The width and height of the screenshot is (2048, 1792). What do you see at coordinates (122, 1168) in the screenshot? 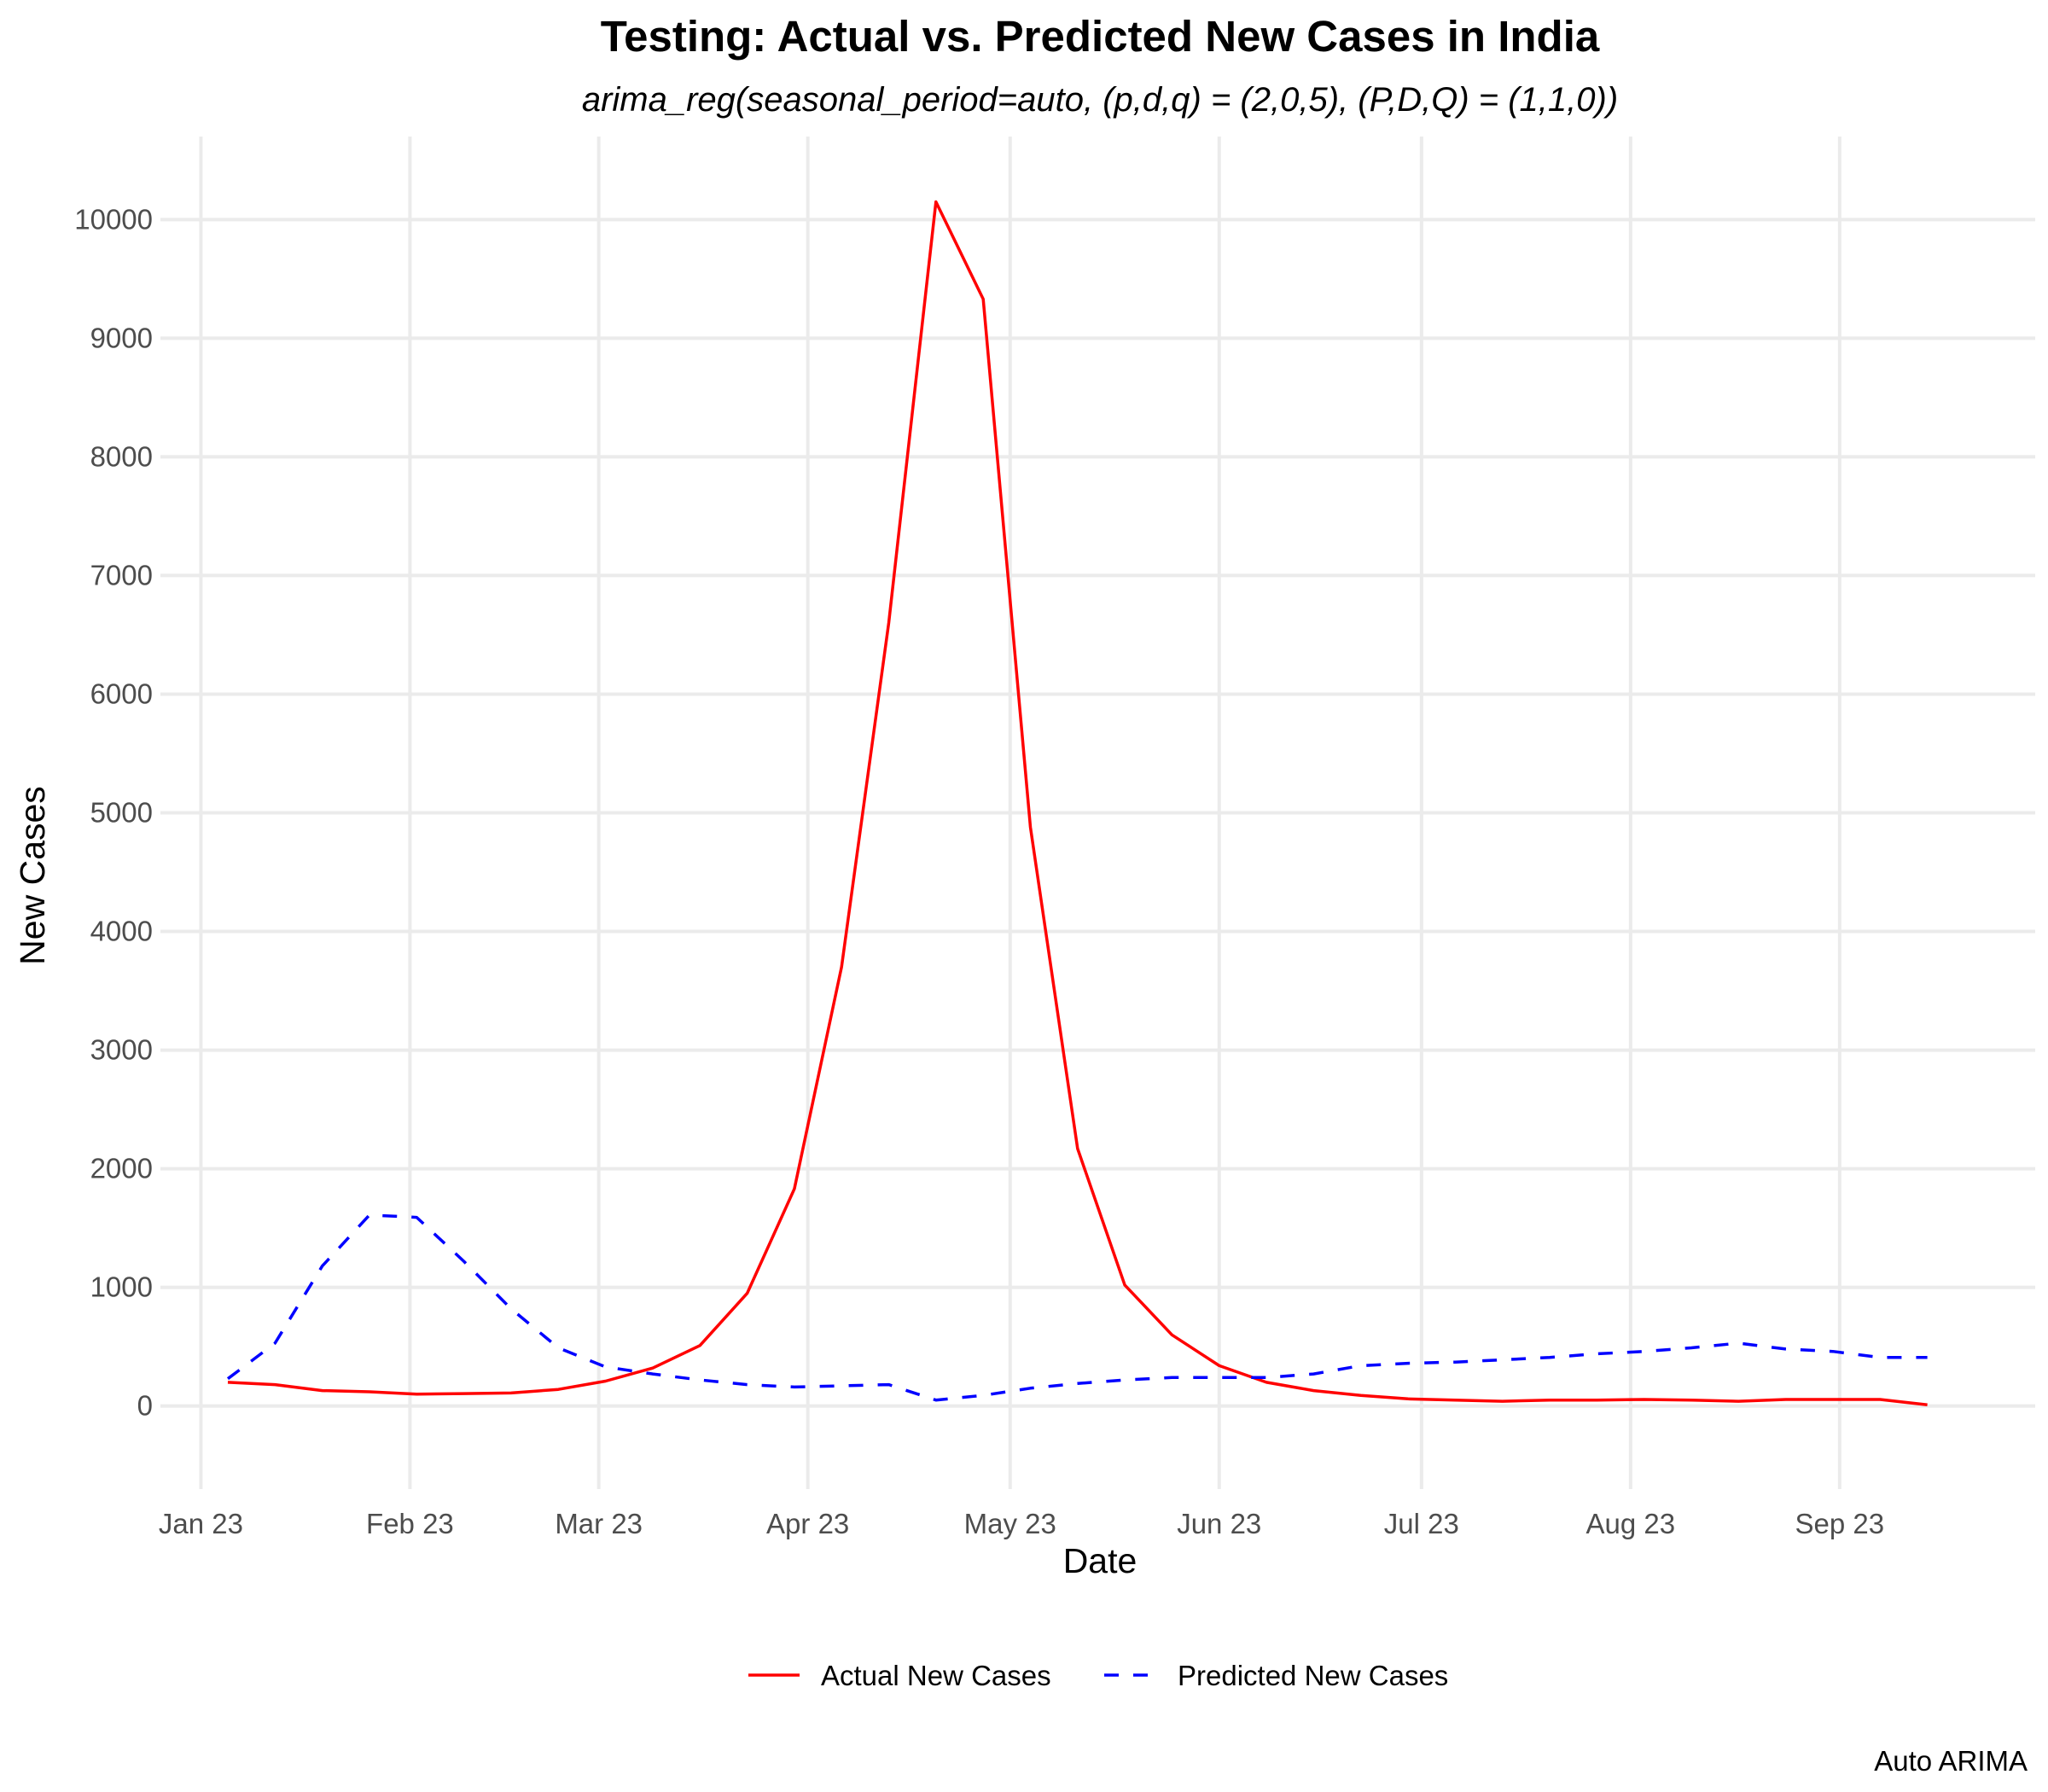
I see `y-tick-label: 2000` at bounding box center [122, 1168].